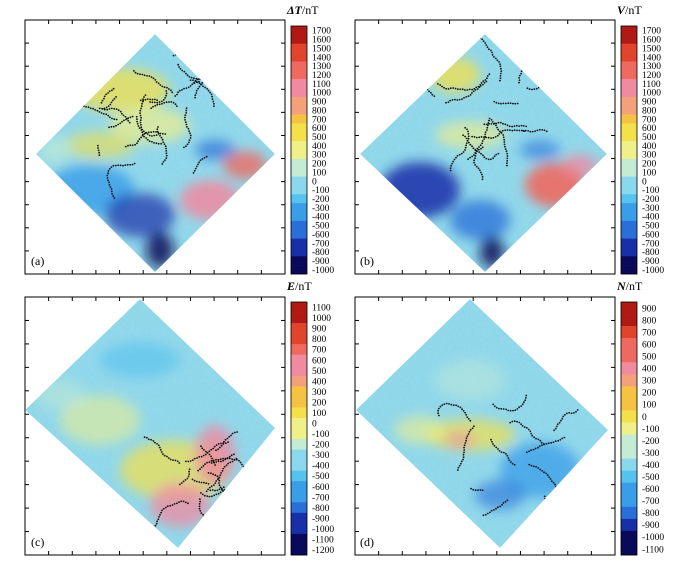 Image resolution: width=700 pixels, height=565 pixels. I want to click on colorbar-tick-label: -500, so click(651, 478).